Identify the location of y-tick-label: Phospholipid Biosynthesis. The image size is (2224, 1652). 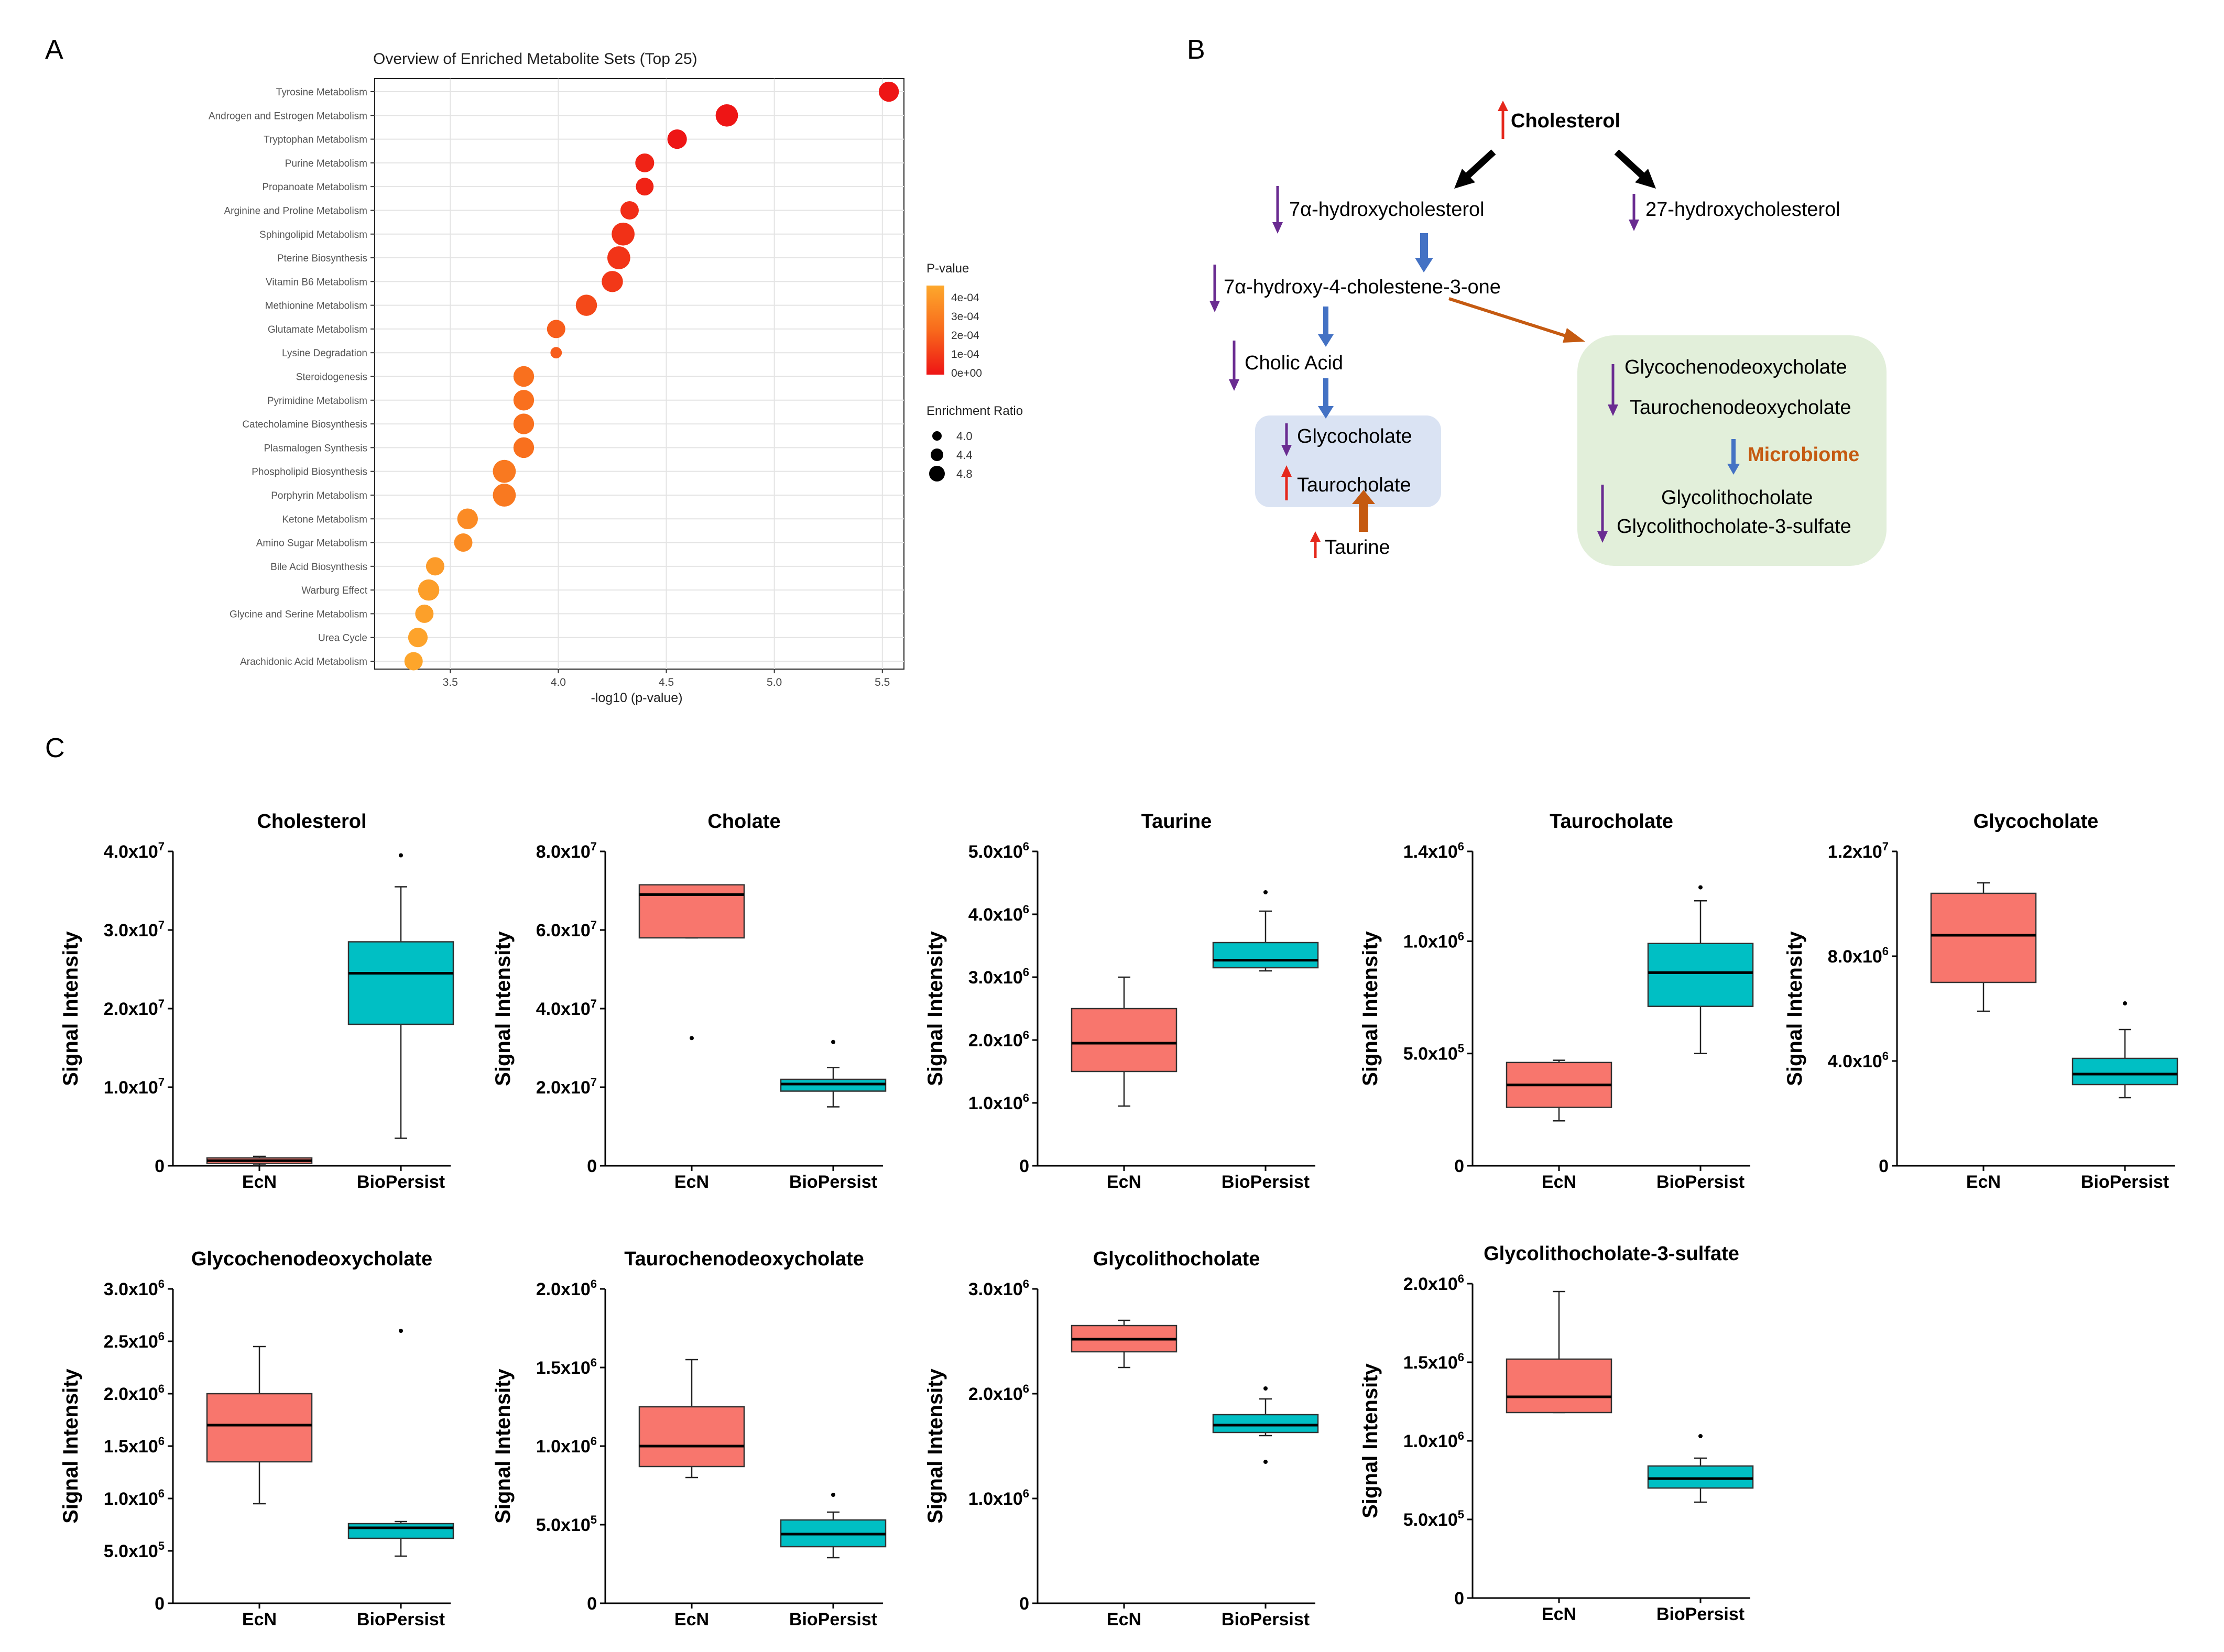
(309, 472).